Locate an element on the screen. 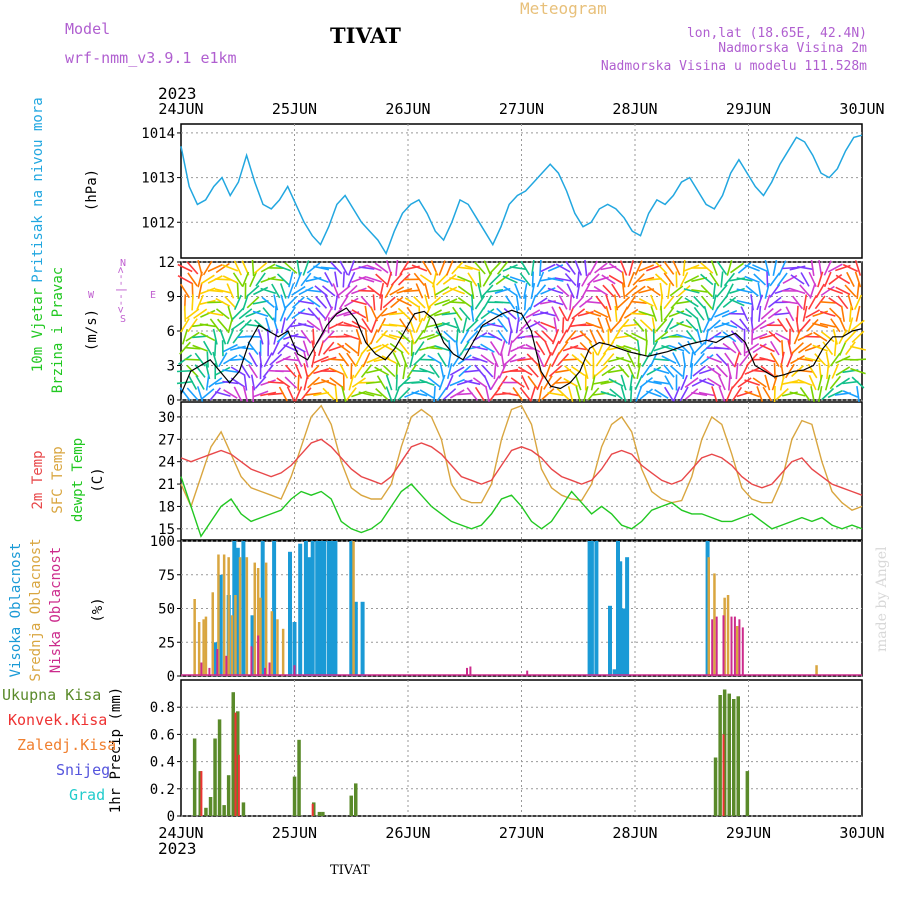 This screenshot has width=900, height=900. x-tick-label-bottom: 28JUN is located at coordinates (634, 833).